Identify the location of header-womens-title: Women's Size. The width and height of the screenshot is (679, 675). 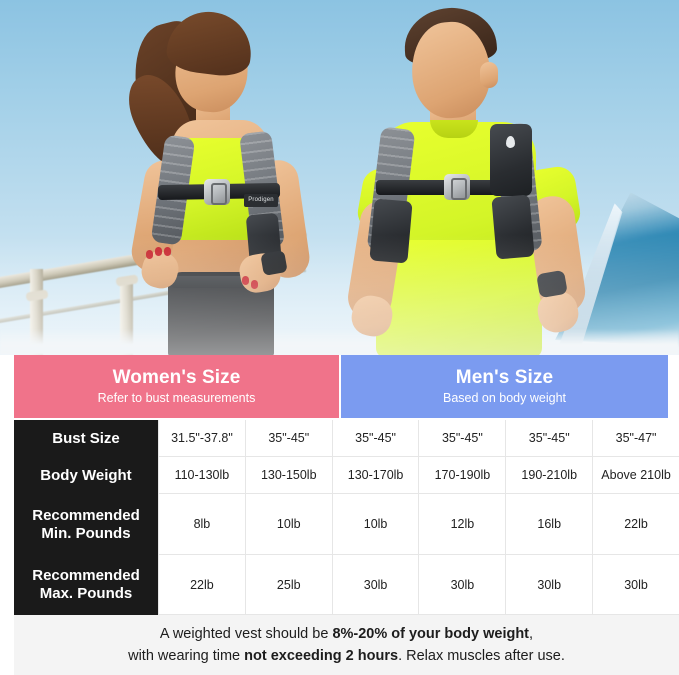
(176, 377).